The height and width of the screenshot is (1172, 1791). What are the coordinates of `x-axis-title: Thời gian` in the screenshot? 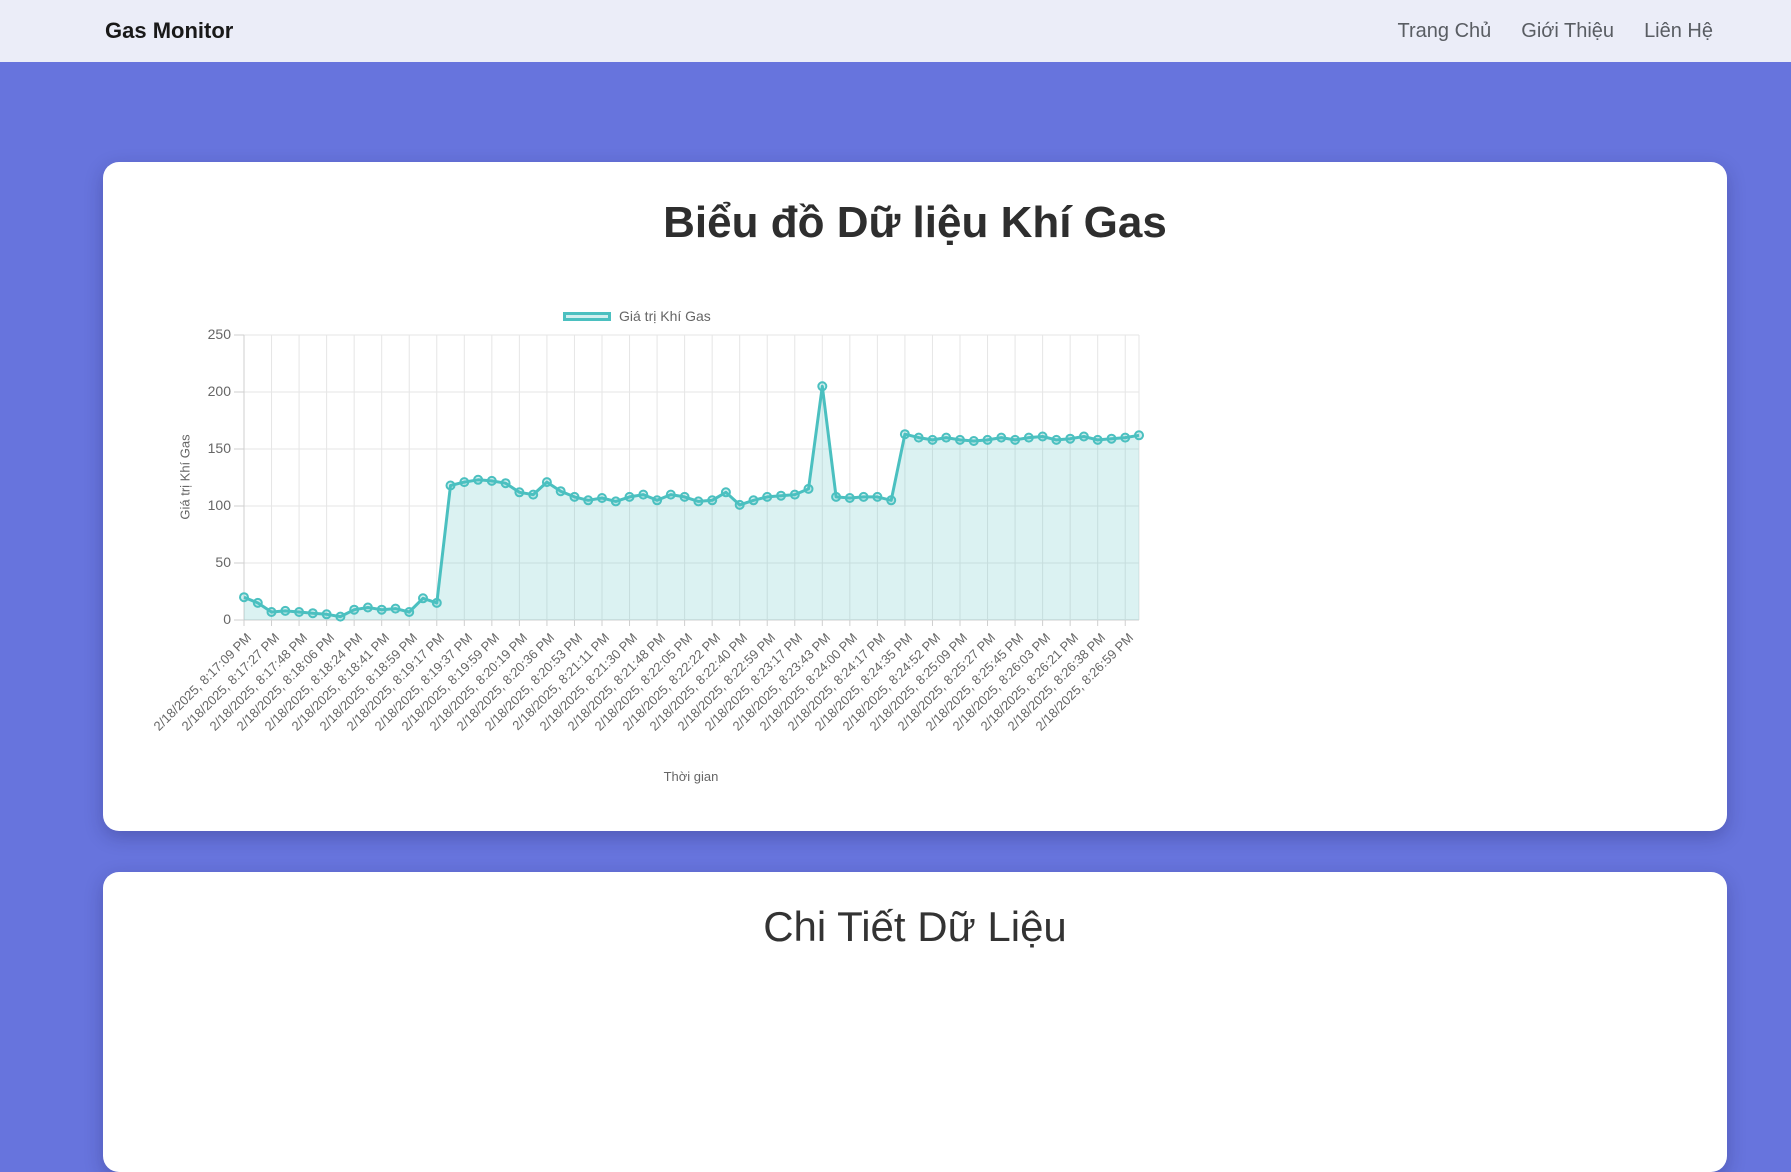 It's located at (691, 776).